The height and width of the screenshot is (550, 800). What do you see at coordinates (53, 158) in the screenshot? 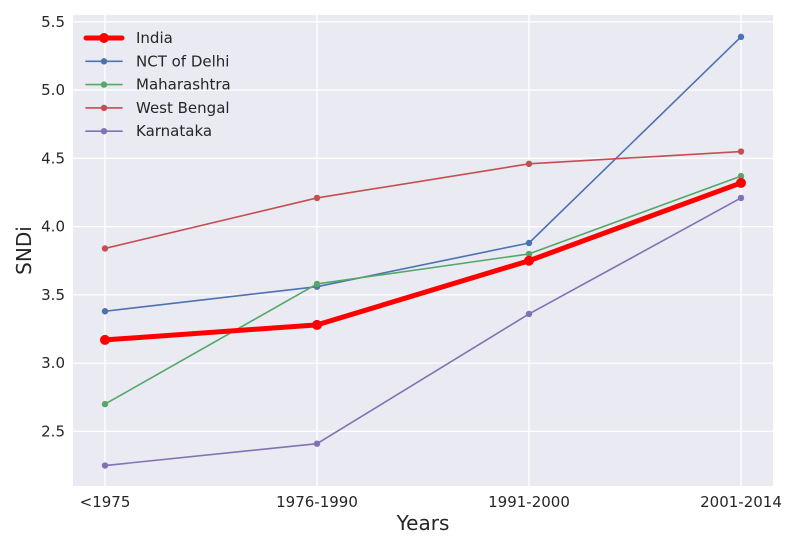
I see `y-tick-label: 4.5` at bounding box center [53, 158].